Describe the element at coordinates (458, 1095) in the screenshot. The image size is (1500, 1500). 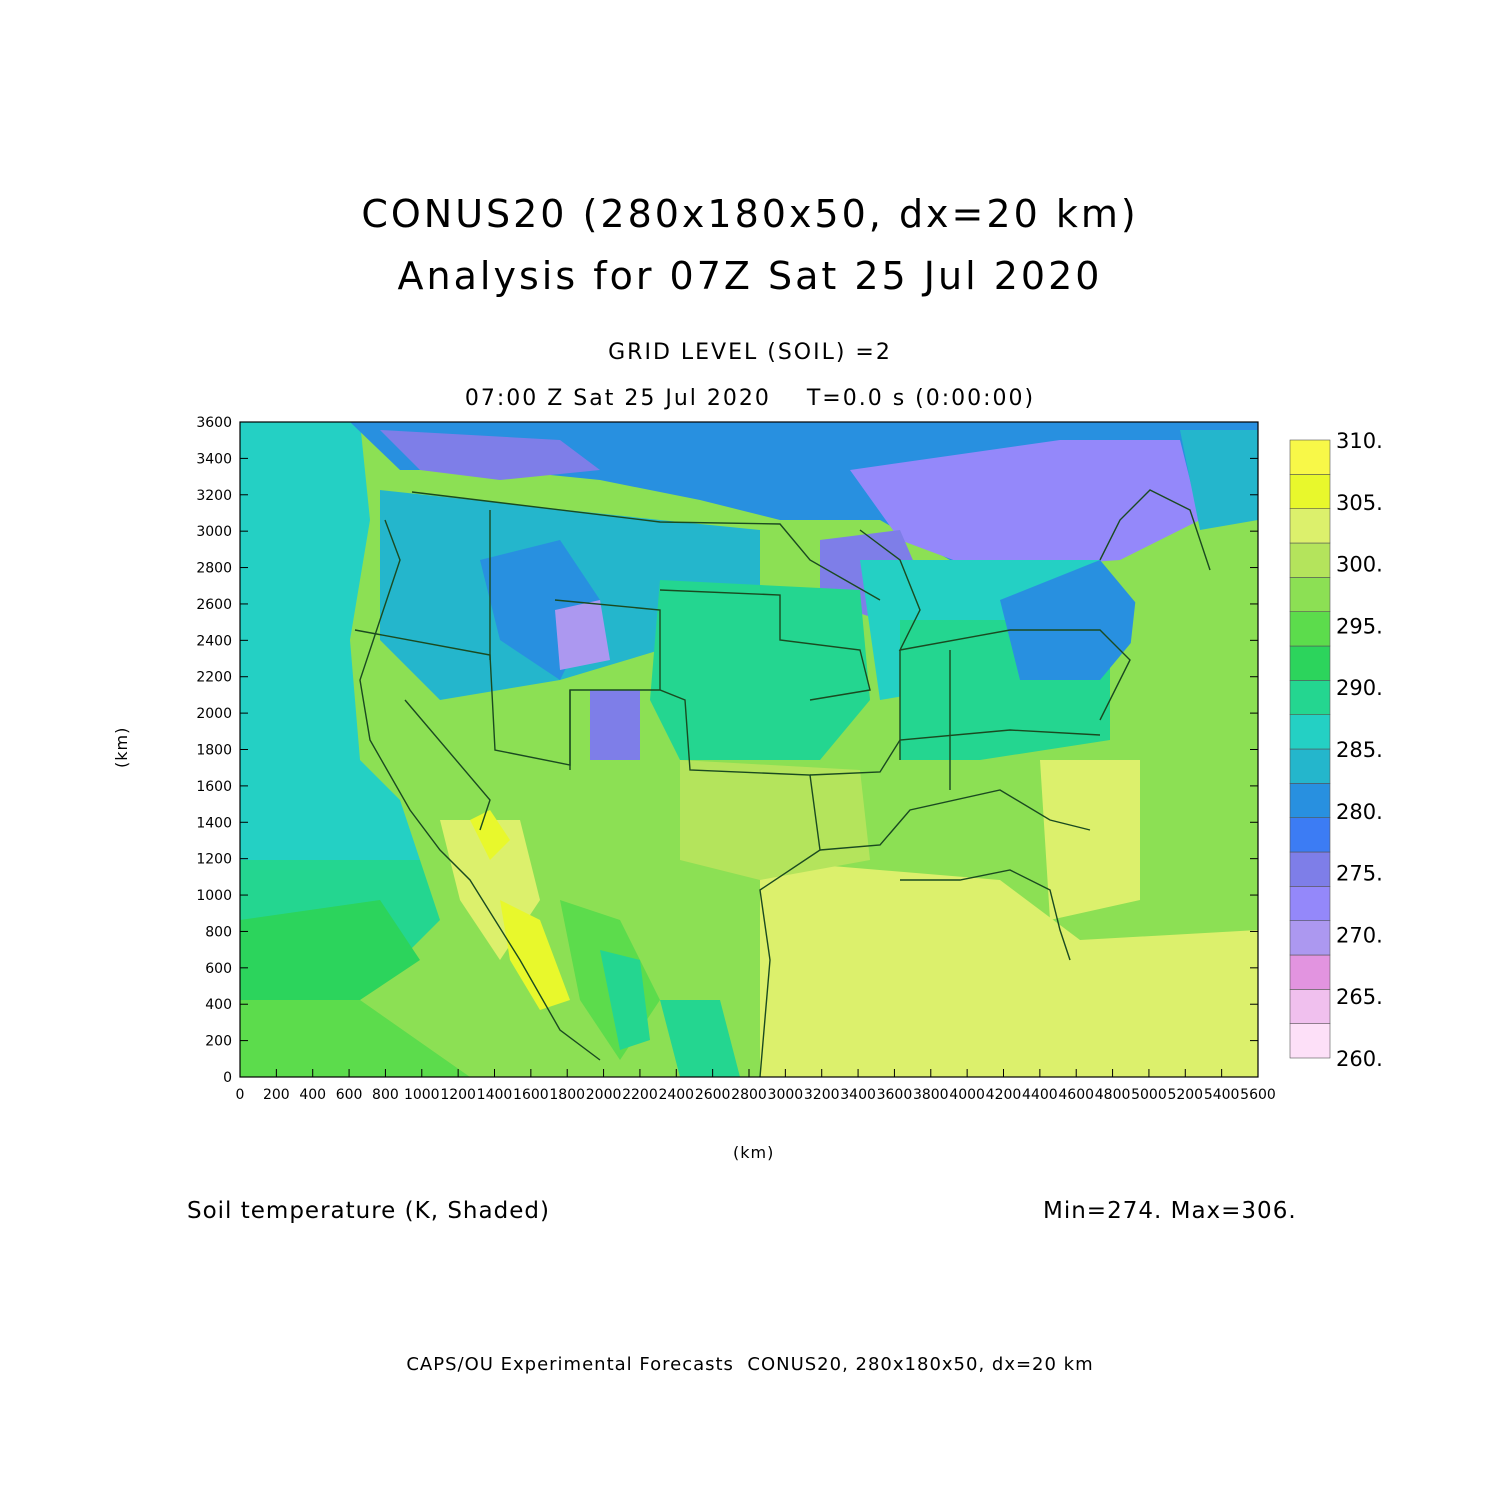
I see `x-tick-label: 1200` at that location.